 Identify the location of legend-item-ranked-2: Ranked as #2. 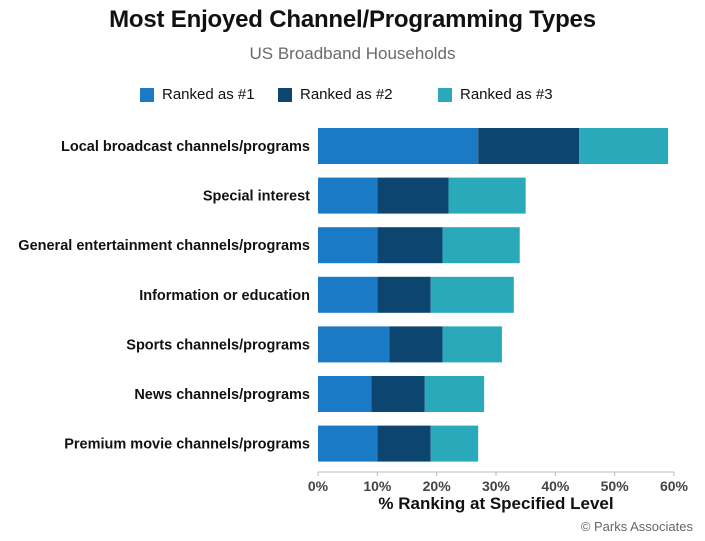
(335, 94).